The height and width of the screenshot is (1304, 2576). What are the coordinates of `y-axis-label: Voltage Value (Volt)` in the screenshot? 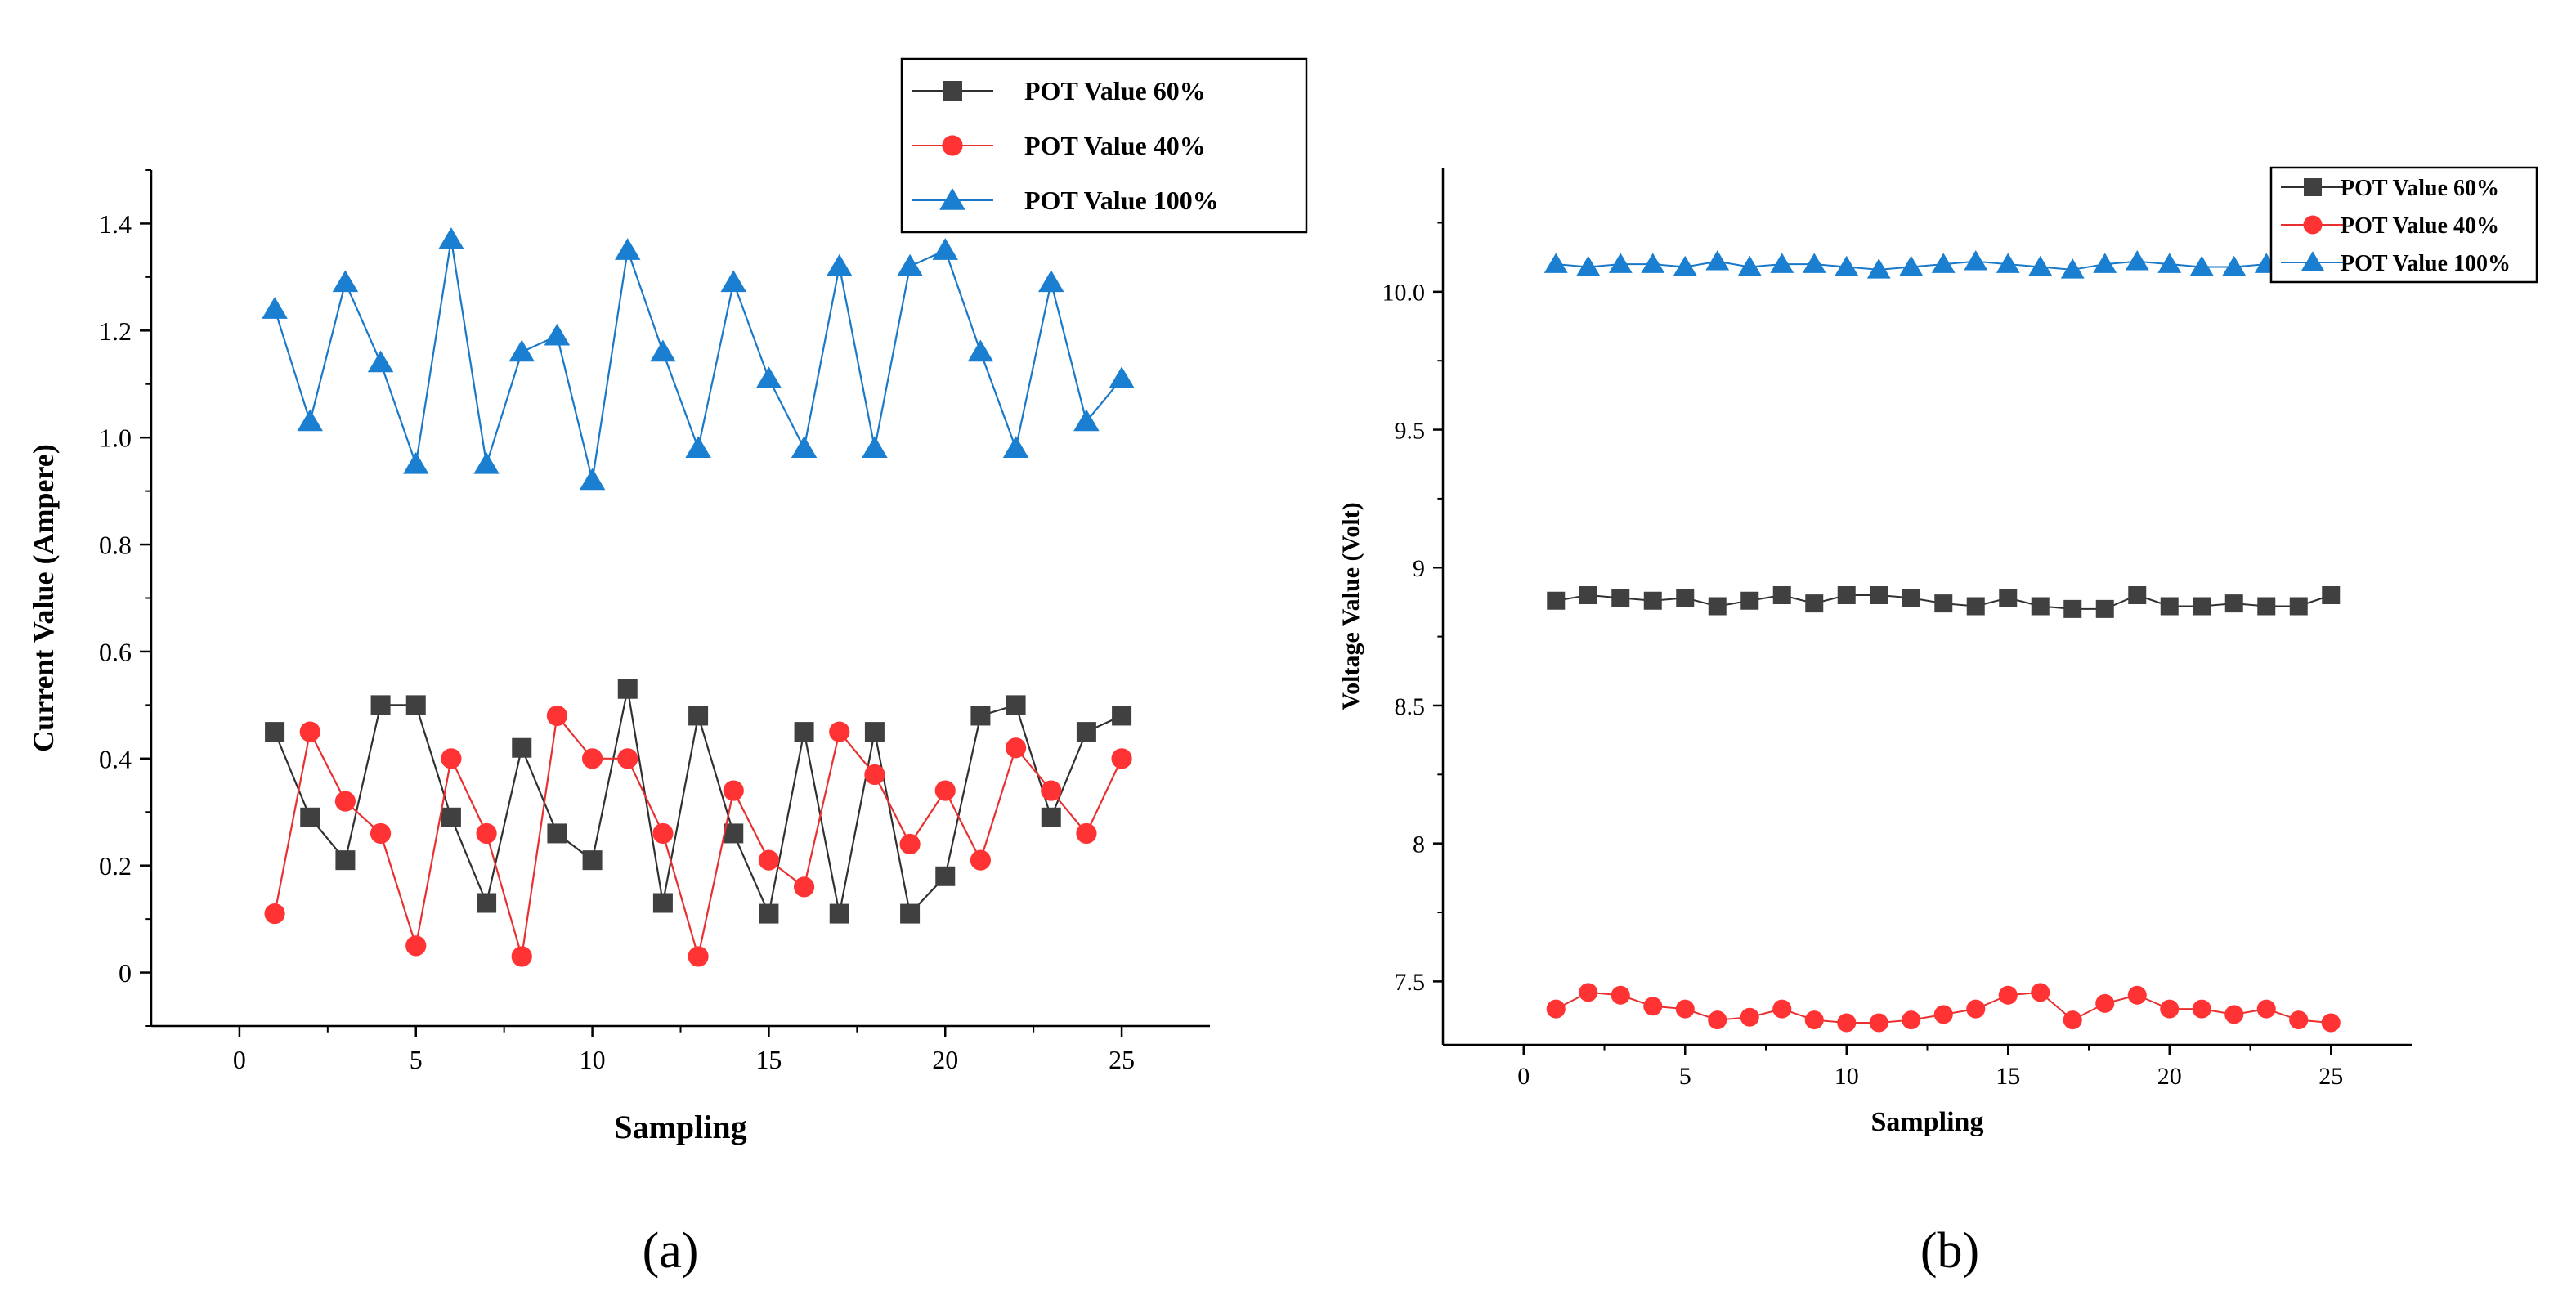 It's located at (1350, 606).